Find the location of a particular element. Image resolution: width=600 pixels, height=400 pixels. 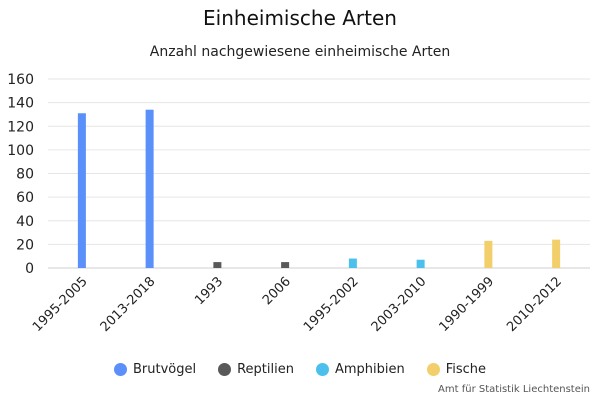

chart-subtitle: Anzahl nachgewiesene einheimische Arten is located at coordinates (300, 52).